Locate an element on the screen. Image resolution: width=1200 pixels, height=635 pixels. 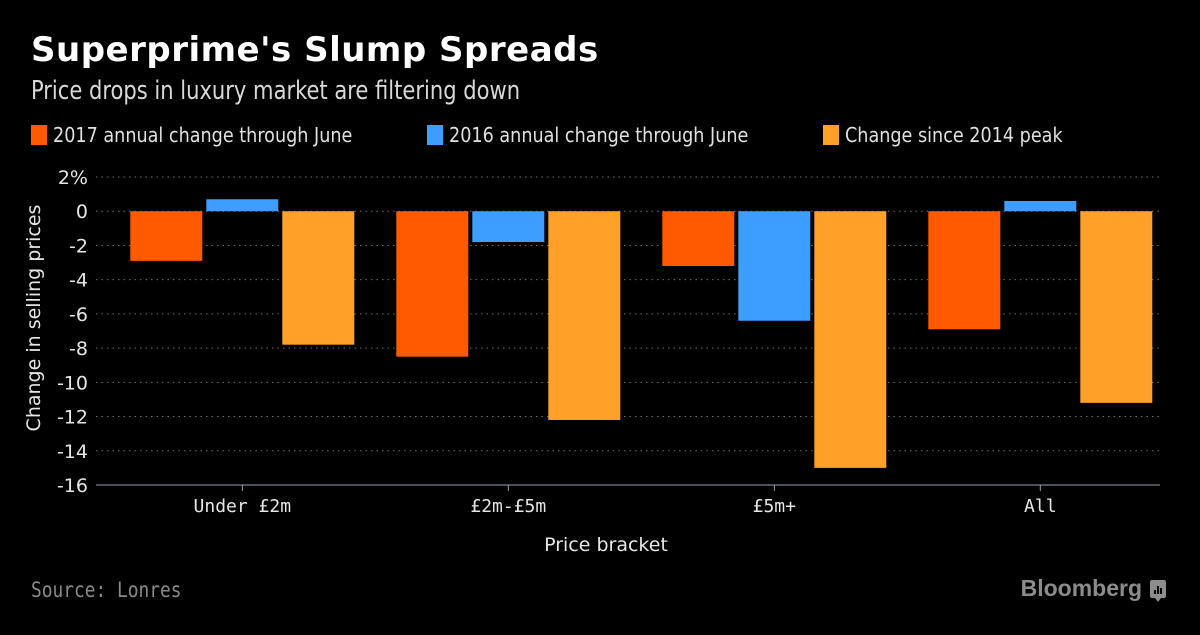
source-note: Source: Lonres is located at coordinates (106, 590).